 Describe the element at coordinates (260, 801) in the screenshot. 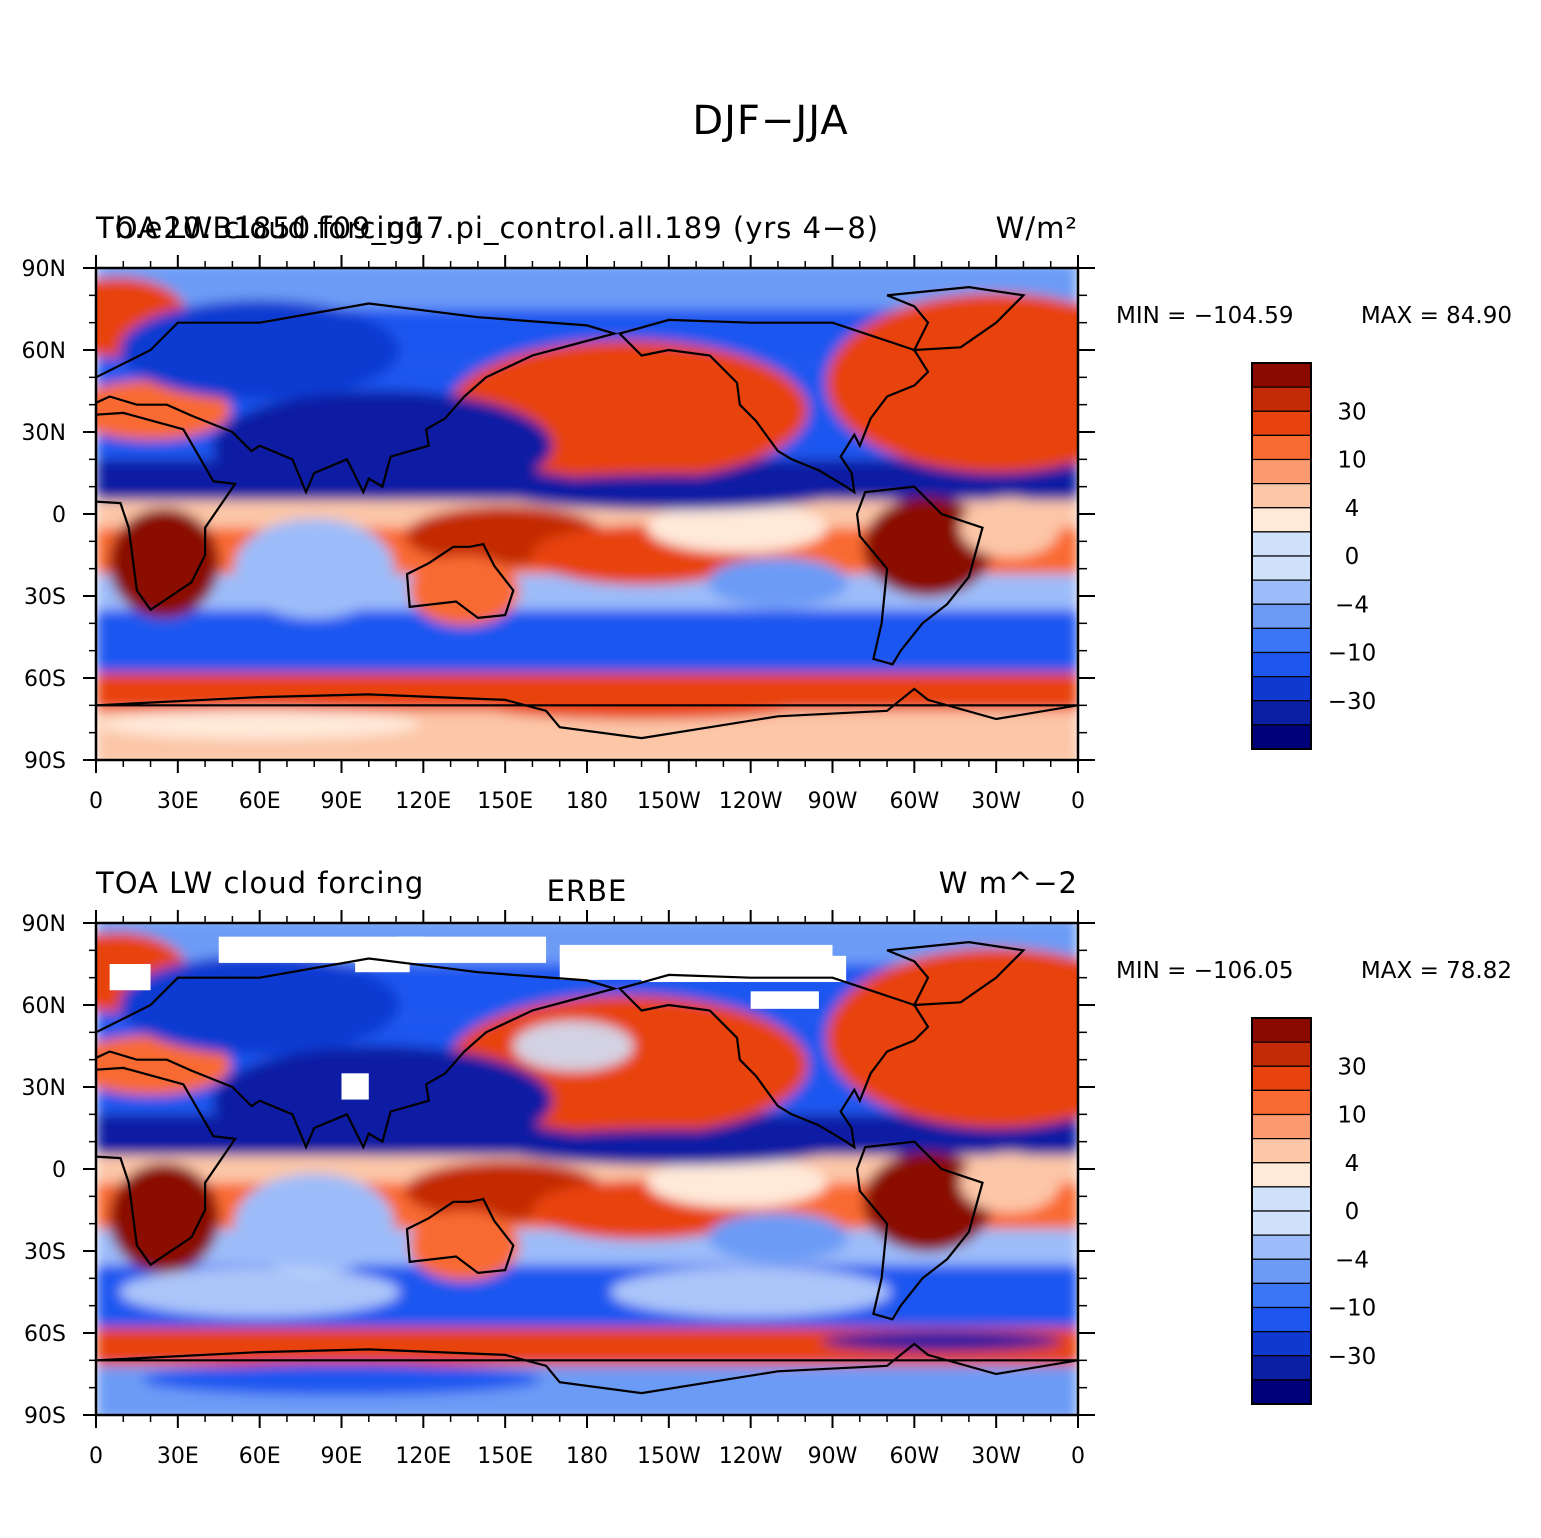

I see `panel-model-lon-tick-label: 60E` at that location.